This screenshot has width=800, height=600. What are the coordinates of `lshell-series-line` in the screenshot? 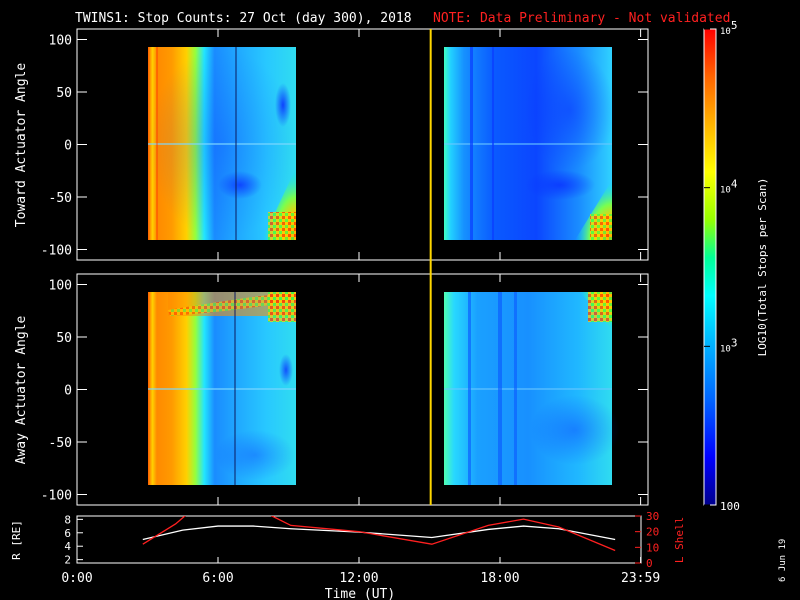 It's located at (379, 534).